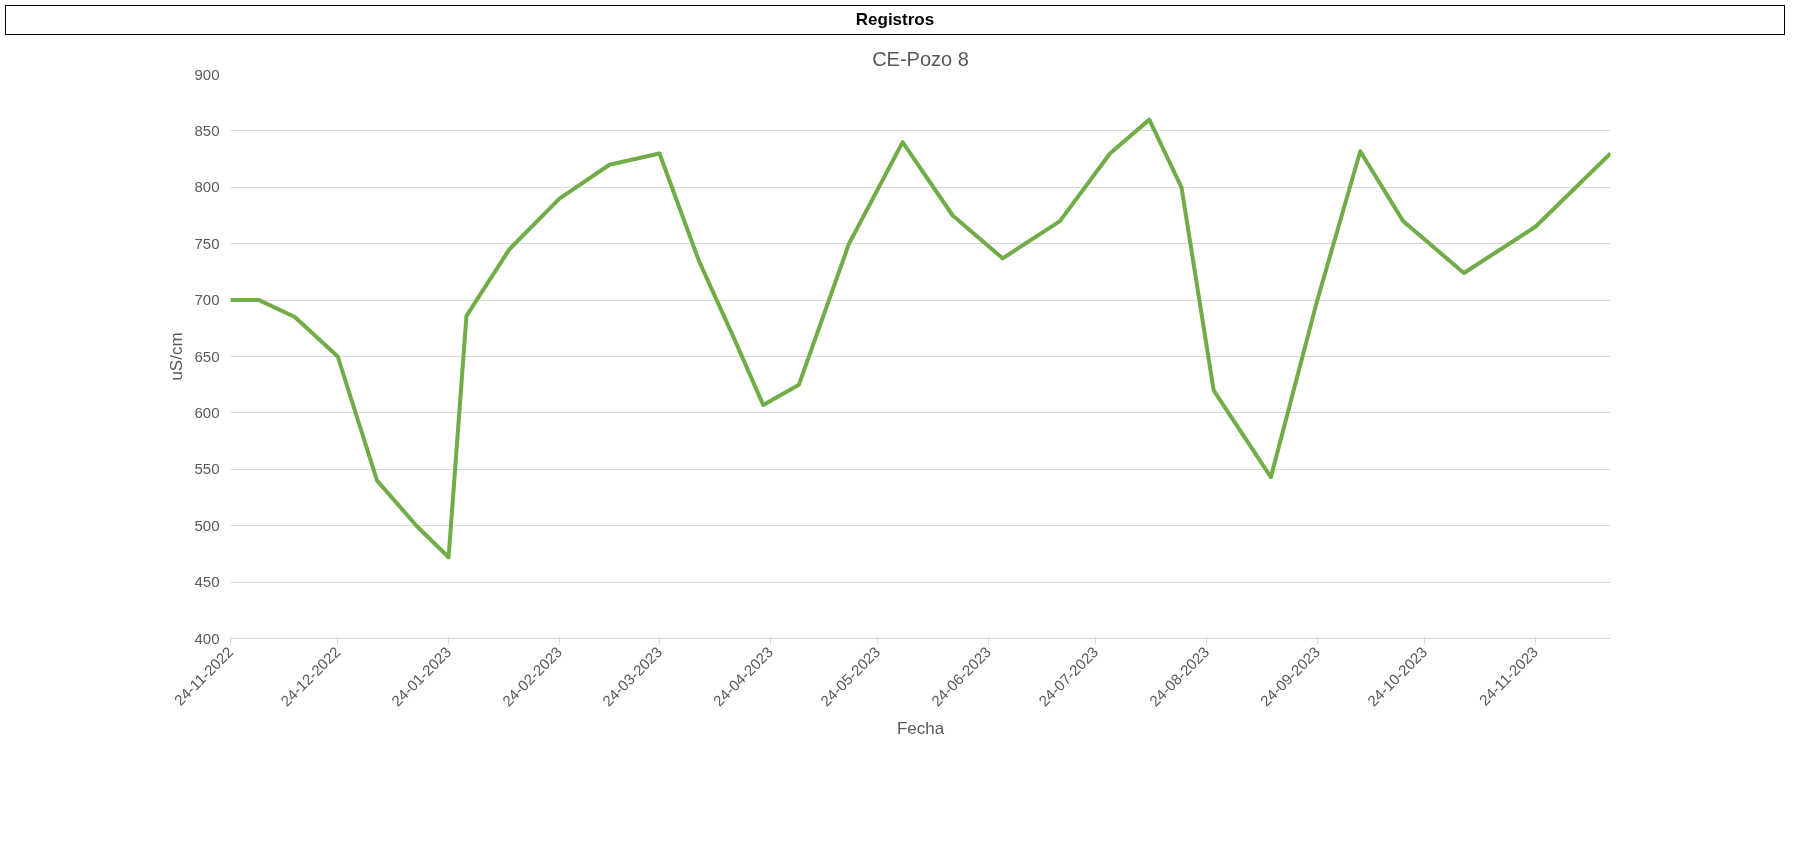 The image size is (1804, 842). Describe the element at coordinates (895, 20) in the screenshot. I see `text: Registros` at that location.